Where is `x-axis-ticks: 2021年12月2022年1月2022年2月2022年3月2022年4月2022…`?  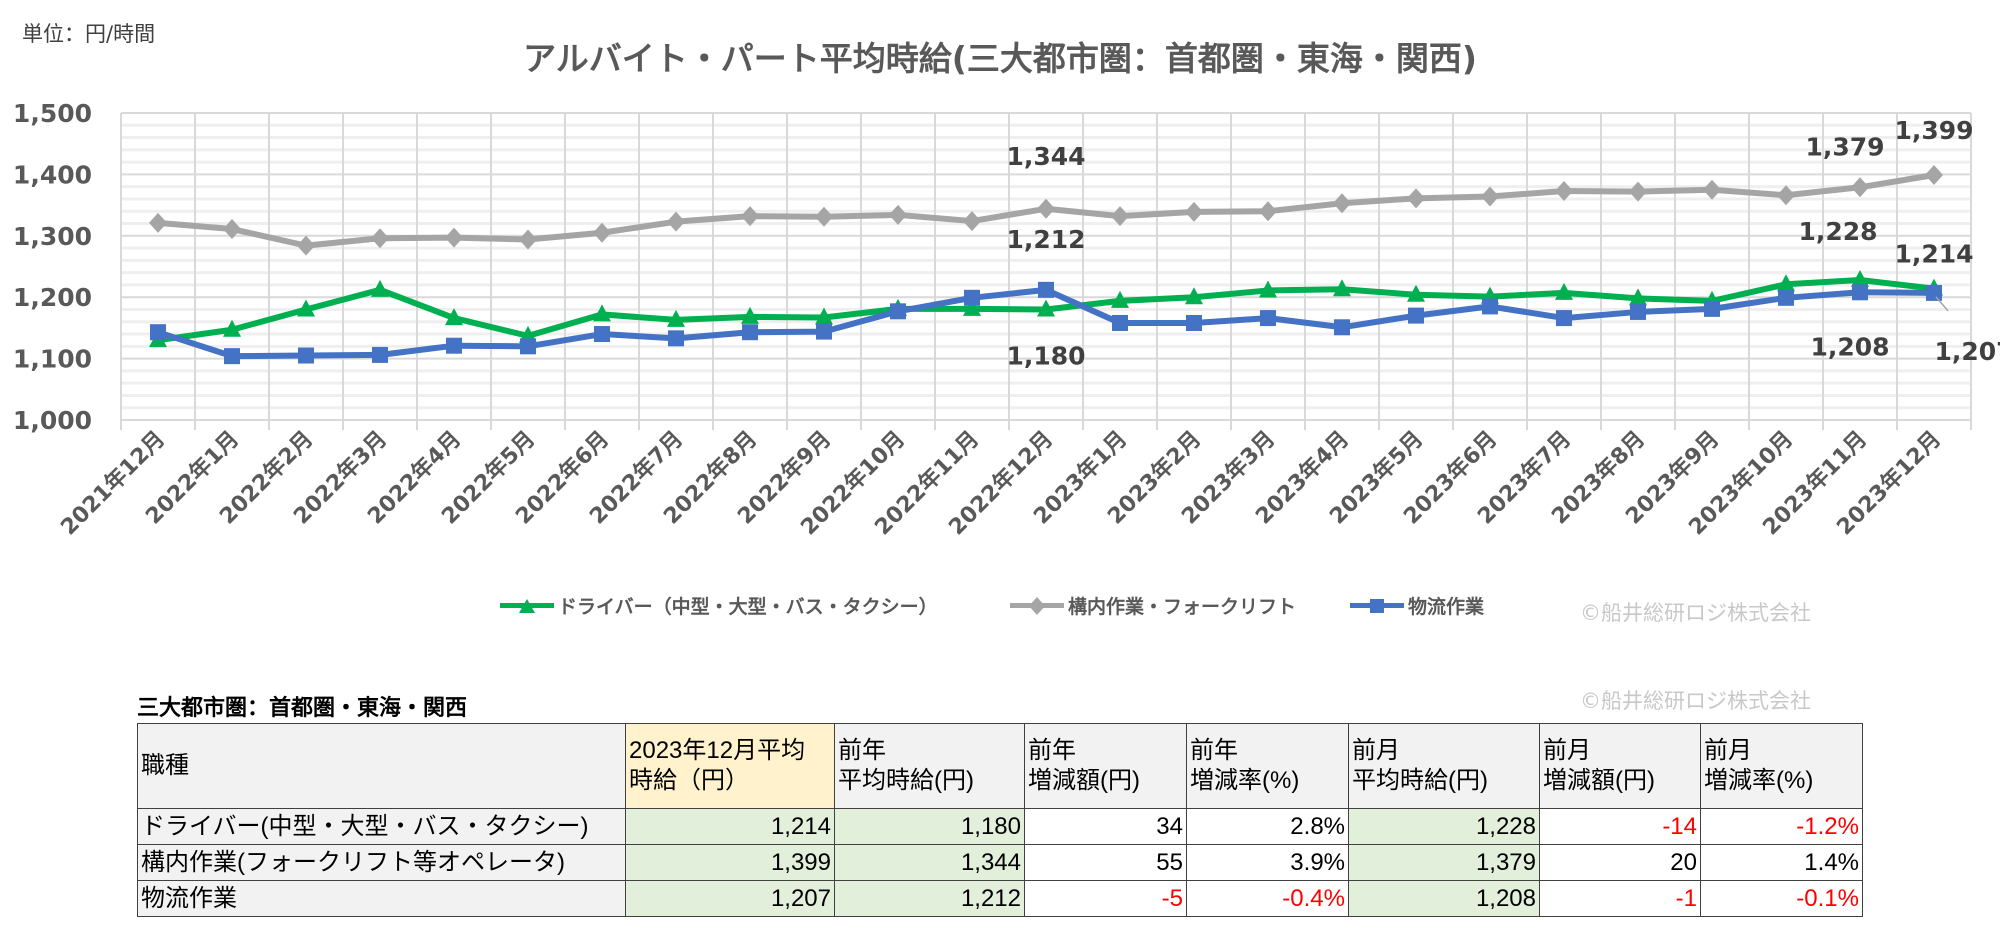
x-axis-ticks: 2021年12月2022年1月2022年2月2022年3月2022年4月2022… is located at coordinates (1001, 483).